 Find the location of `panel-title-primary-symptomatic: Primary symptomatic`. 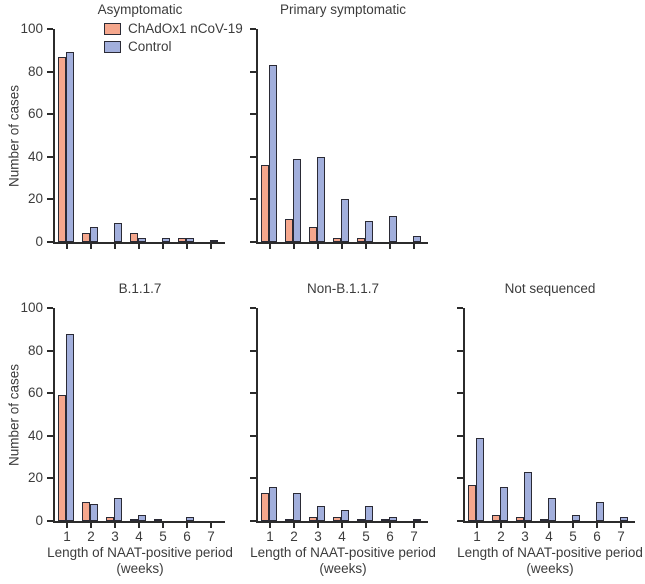

panel-title-primary-symptomatic: Primary symptomatic is located at coordinates (342, 9).